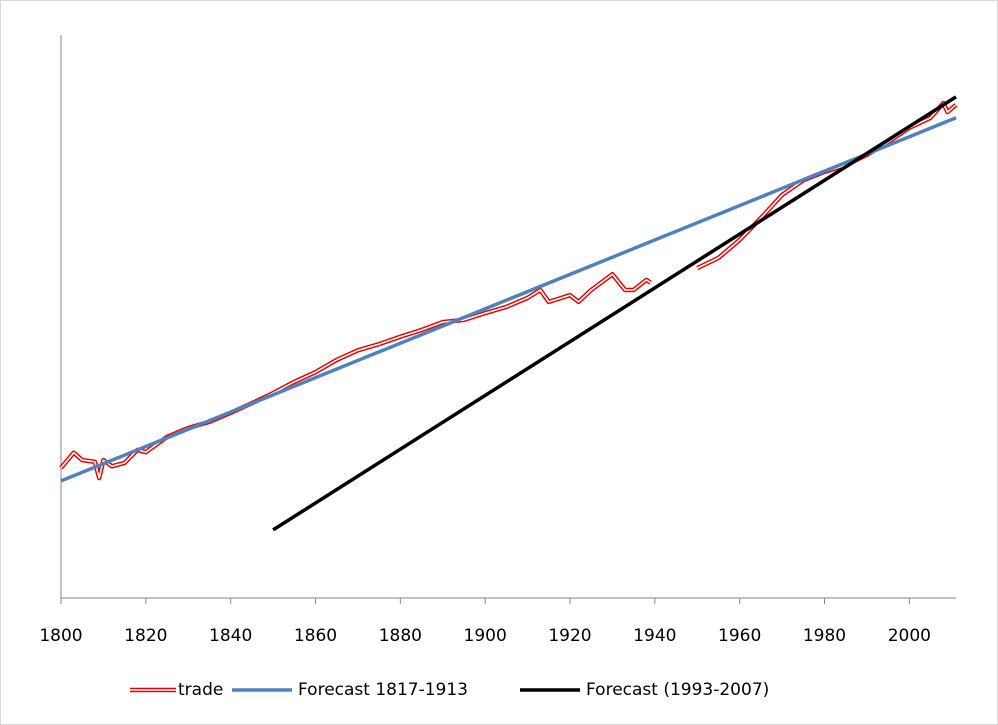 This screenshot has height=725, width=998. Describe the element at coordinates (569, 636) in the screenshot. I see `x-tick-label: 1920` at that location.